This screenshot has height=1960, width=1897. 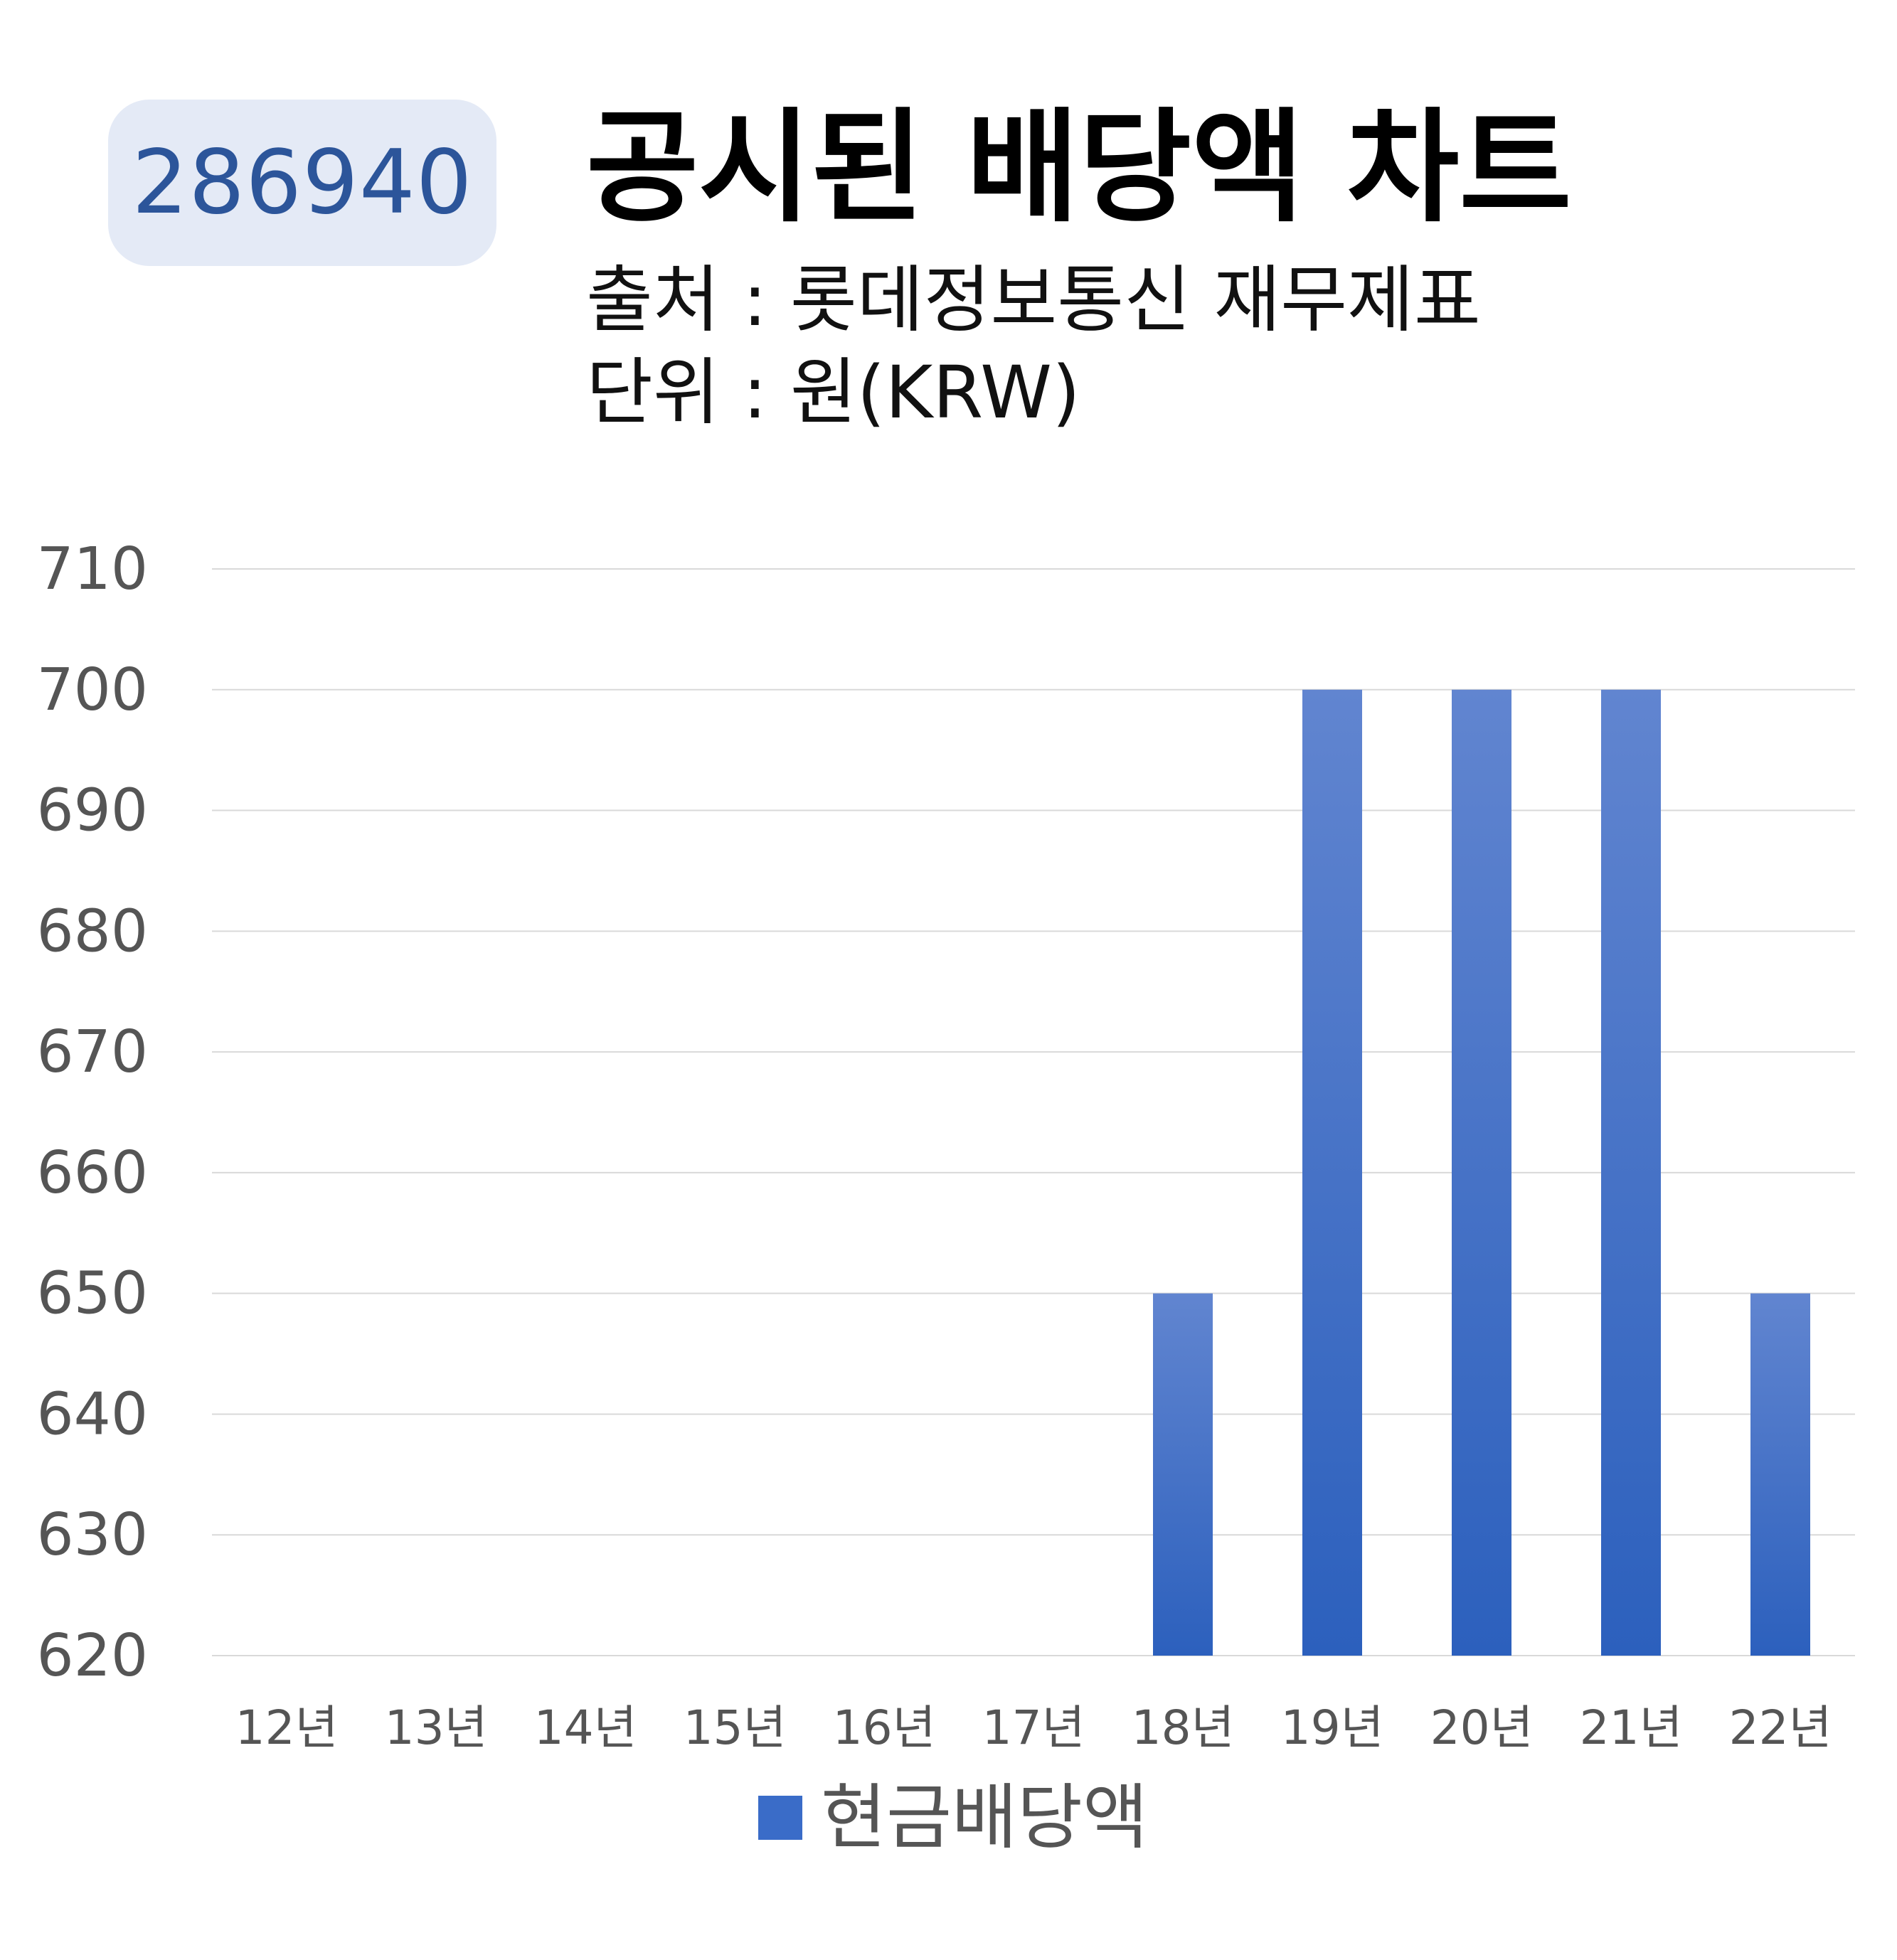 I want to click on y-tick-label: 660, so click(x=92, y=1173).